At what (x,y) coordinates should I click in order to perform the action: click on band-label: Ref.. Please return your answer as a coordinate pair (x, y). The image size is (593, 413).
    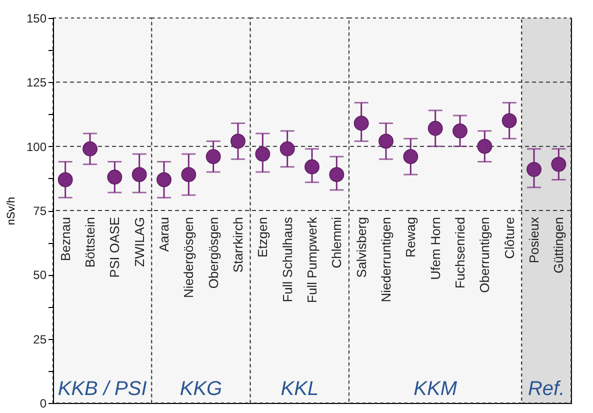
    Looking at the image, I should click on (546, 389).